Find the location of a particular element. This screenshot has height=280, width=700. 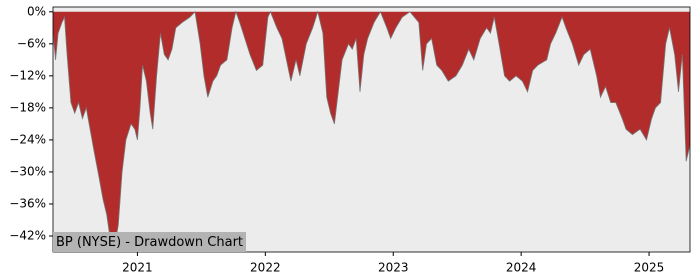

y-tick-label: −36% is located at coordinates (27, 203).